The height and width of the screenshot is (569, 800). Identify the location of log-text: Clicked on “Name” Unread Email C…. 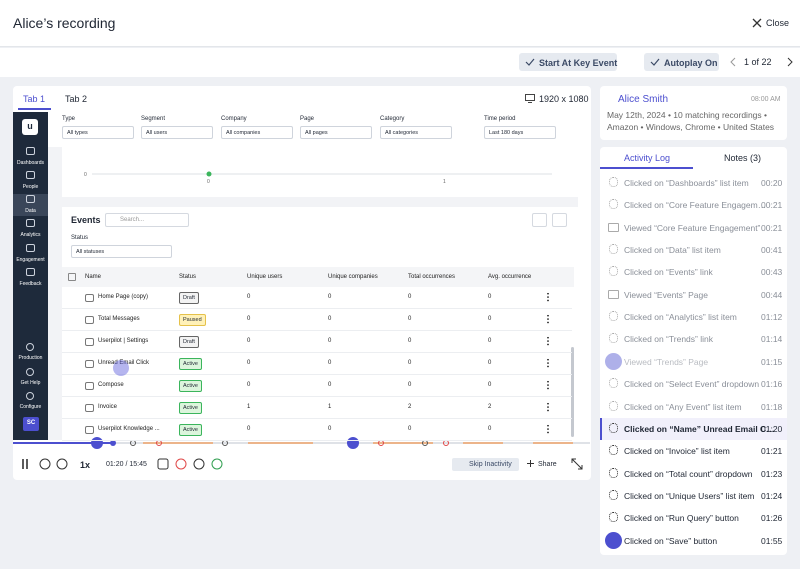
(699, 429).